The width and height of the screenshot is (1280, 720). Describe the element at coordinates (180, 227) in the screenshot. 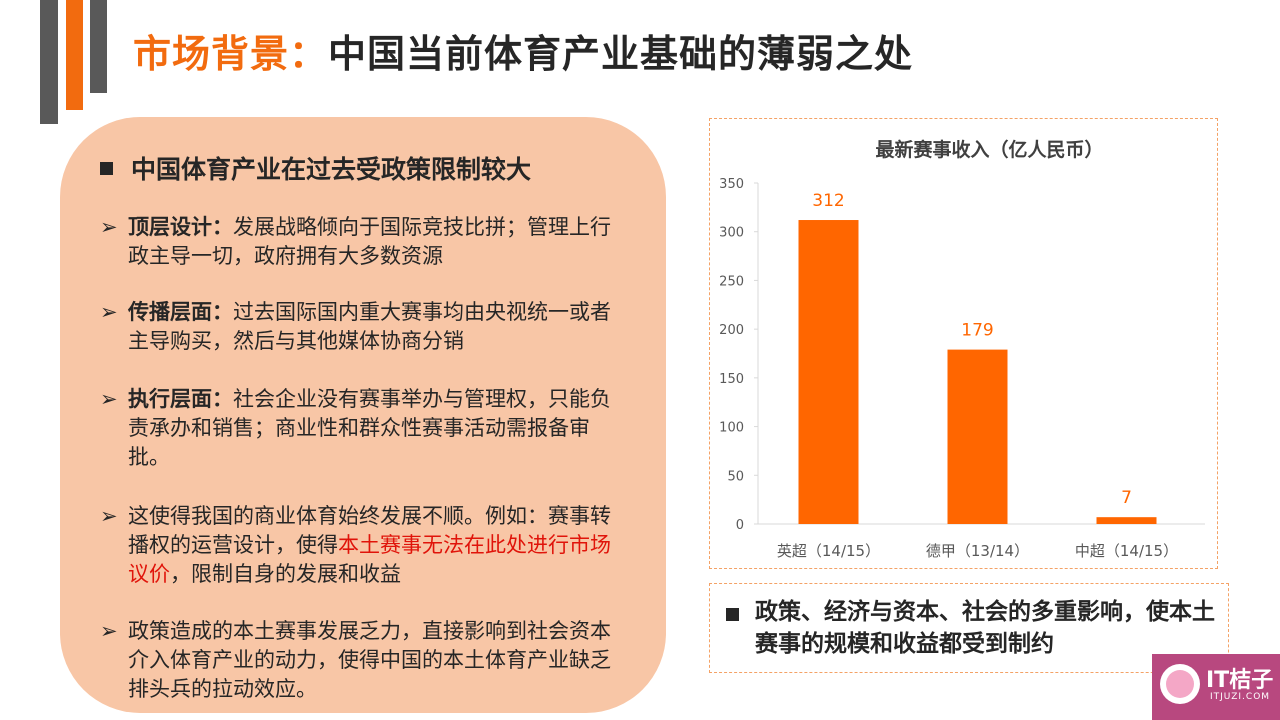

I see `item-bold-label: 顶层设计：` at that location.